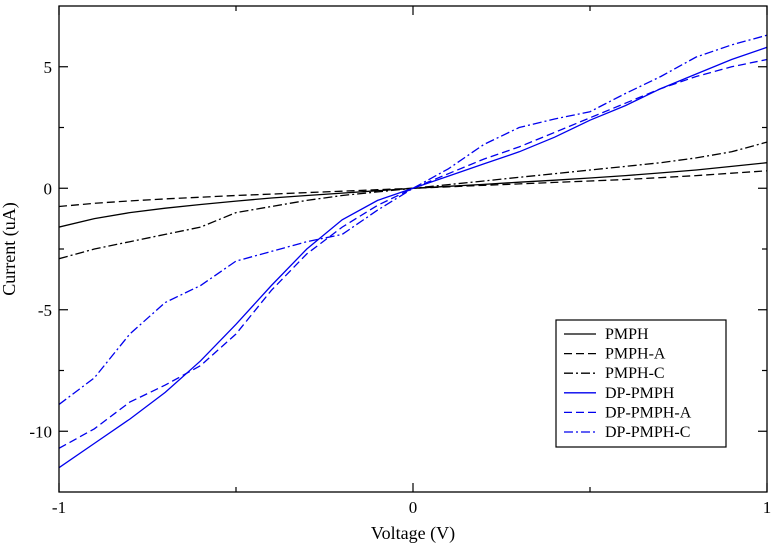 The image size is (773, 545). What do you see at coordinates (640, 393) in the screenshot?
I see `legend-label: DP-PMPH` at bounding box center [640, 393].